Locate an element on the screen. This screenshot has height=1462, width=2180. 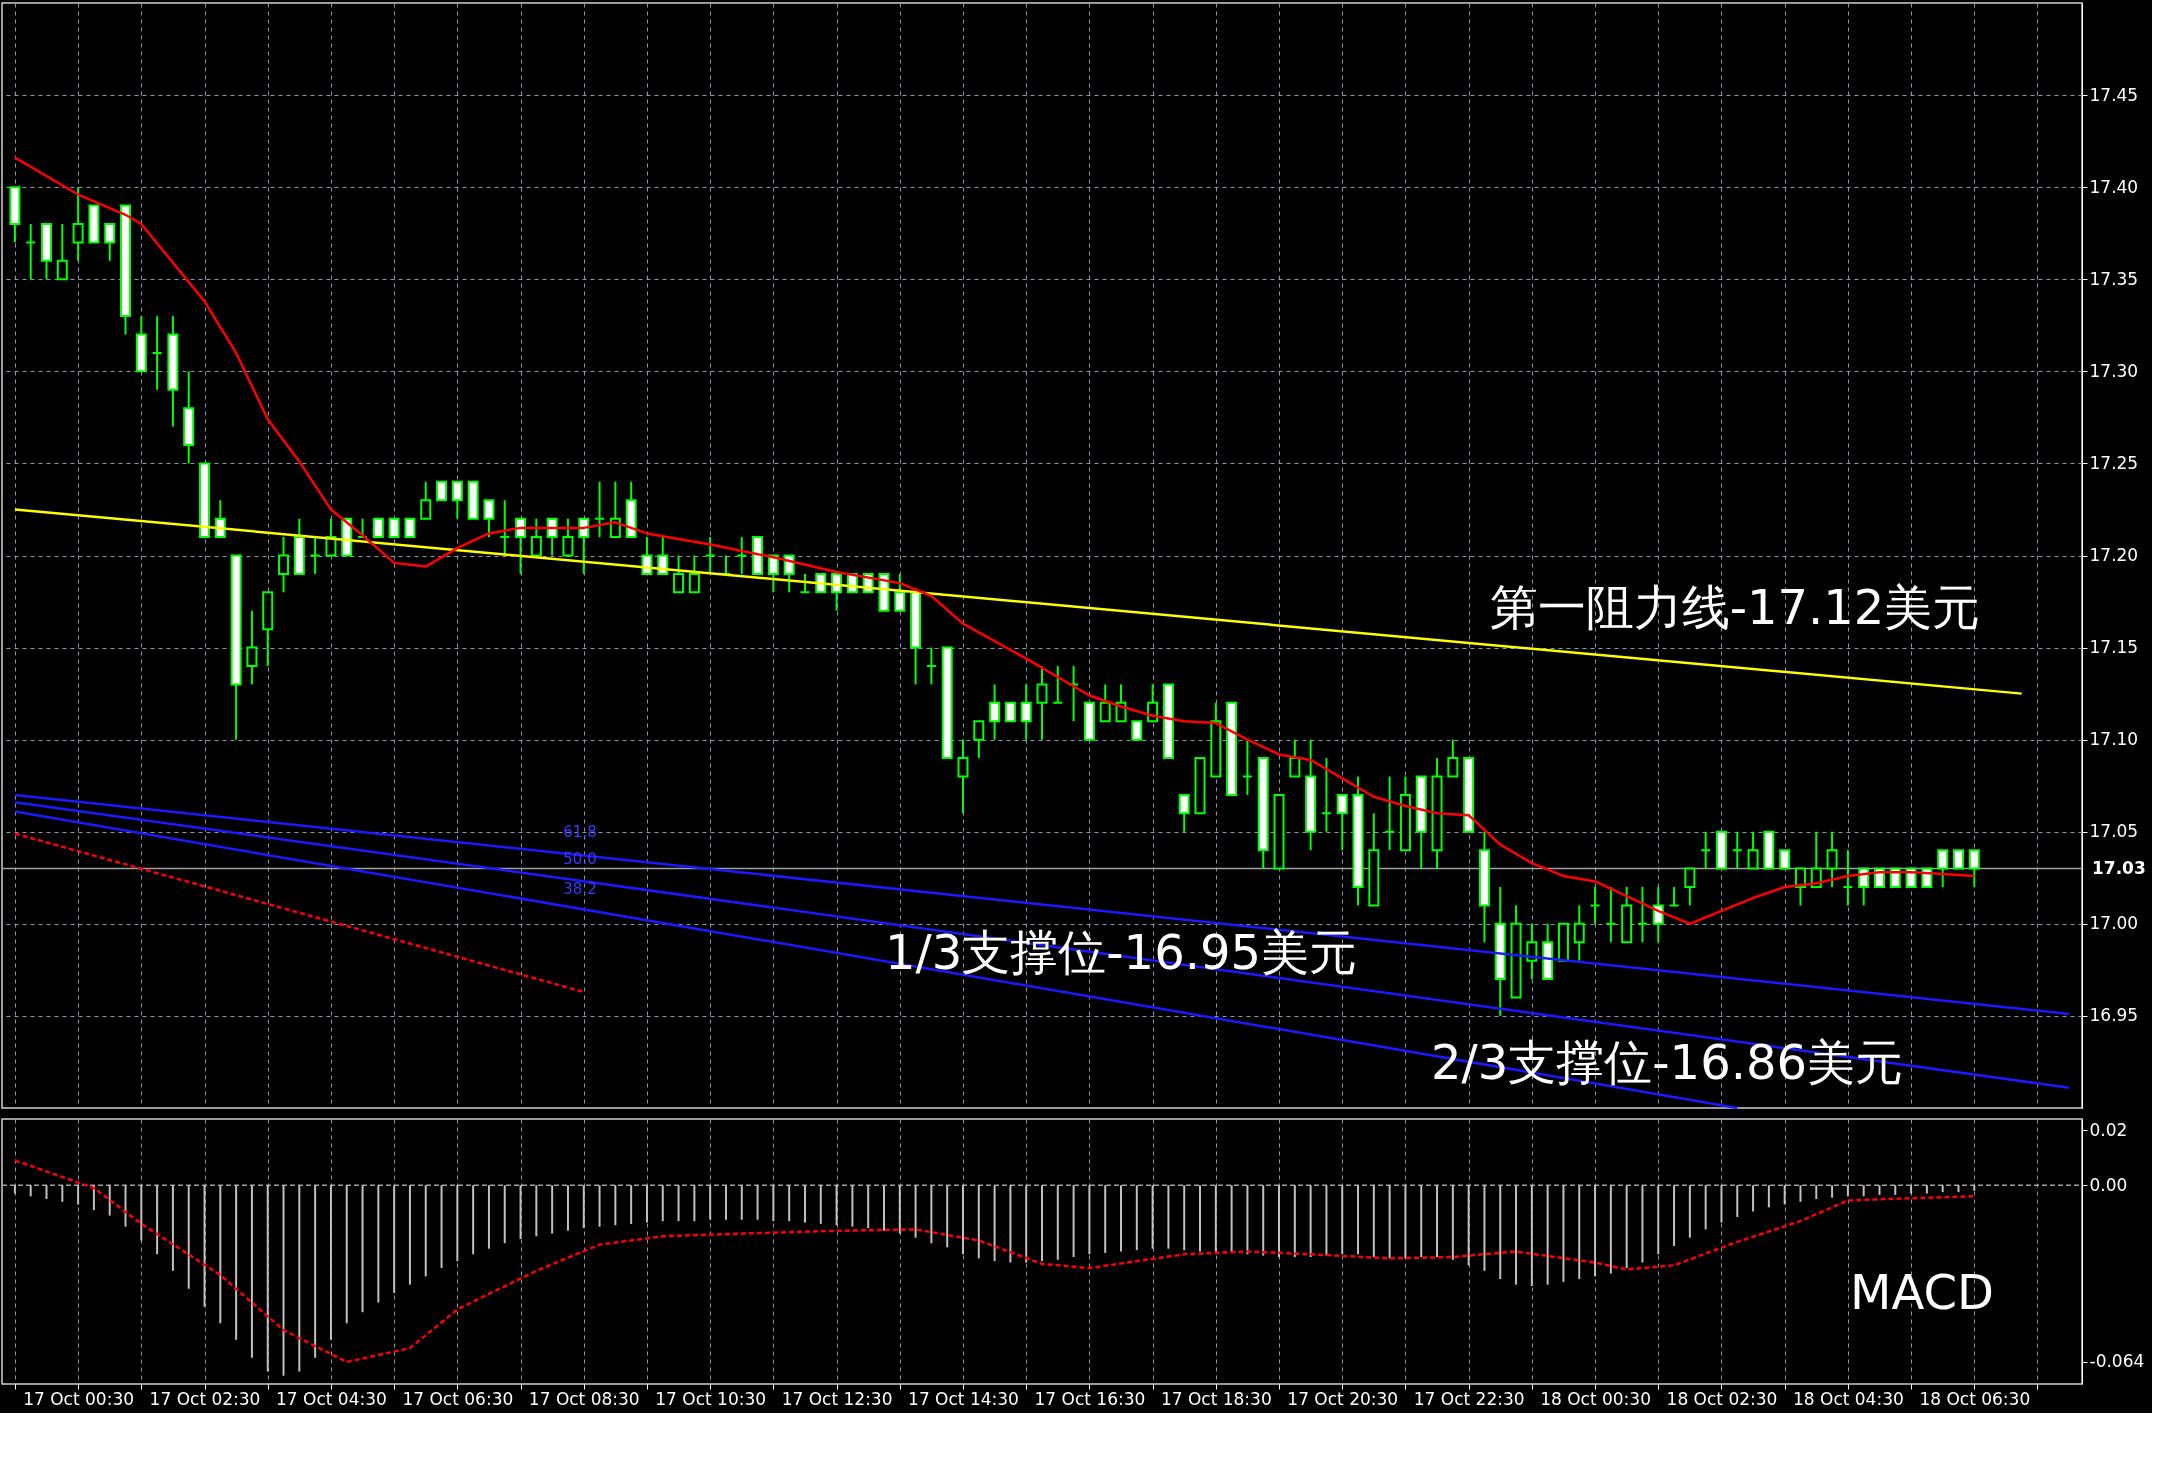
y-tick-label: 17.00 is located at coordinates (2114, 923).